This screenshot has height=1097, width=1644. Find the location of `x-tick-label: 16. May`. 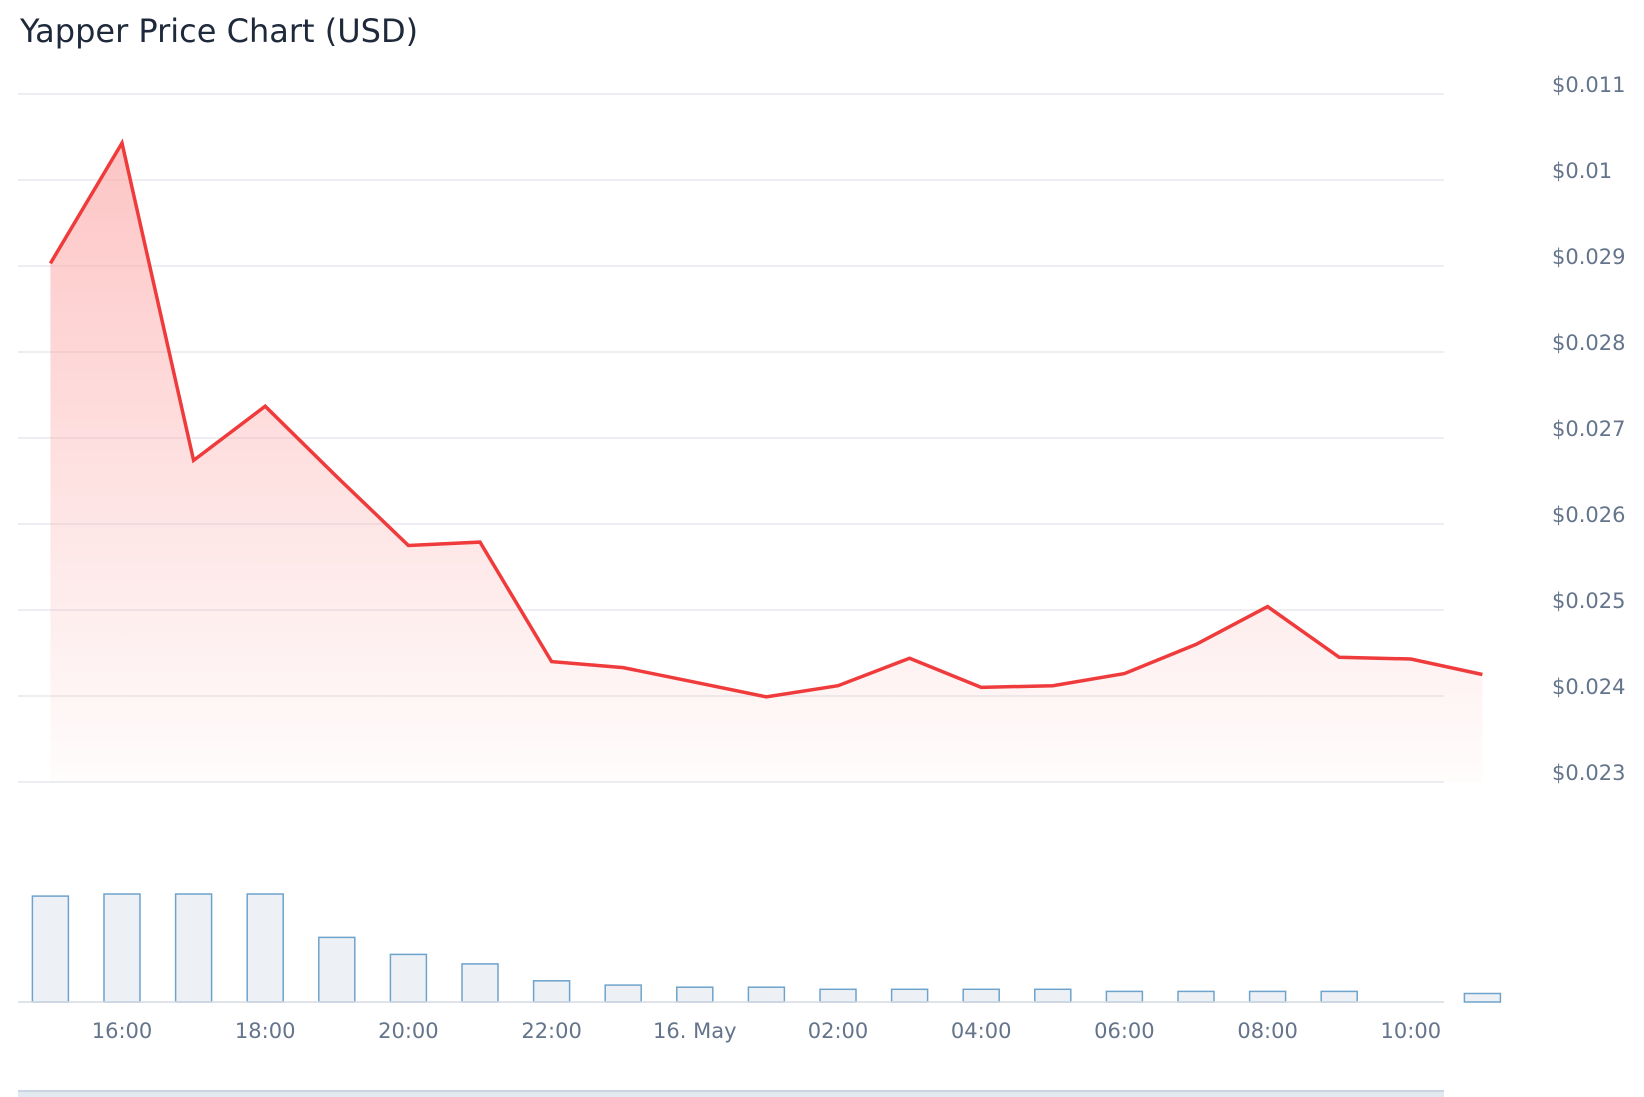

x-tick-label: 16. May is located at coordinates (695, 1031).